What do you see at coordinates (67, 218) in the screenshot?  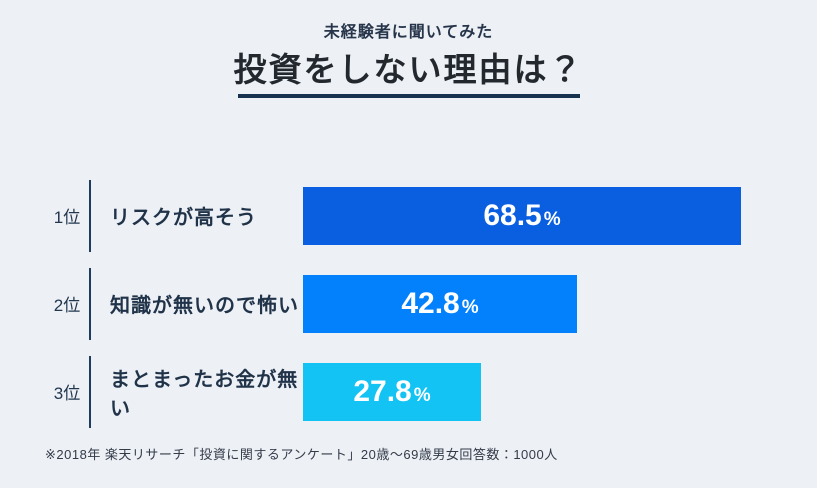 I see `rank-label: 1位` at bounding box center [67, 218].